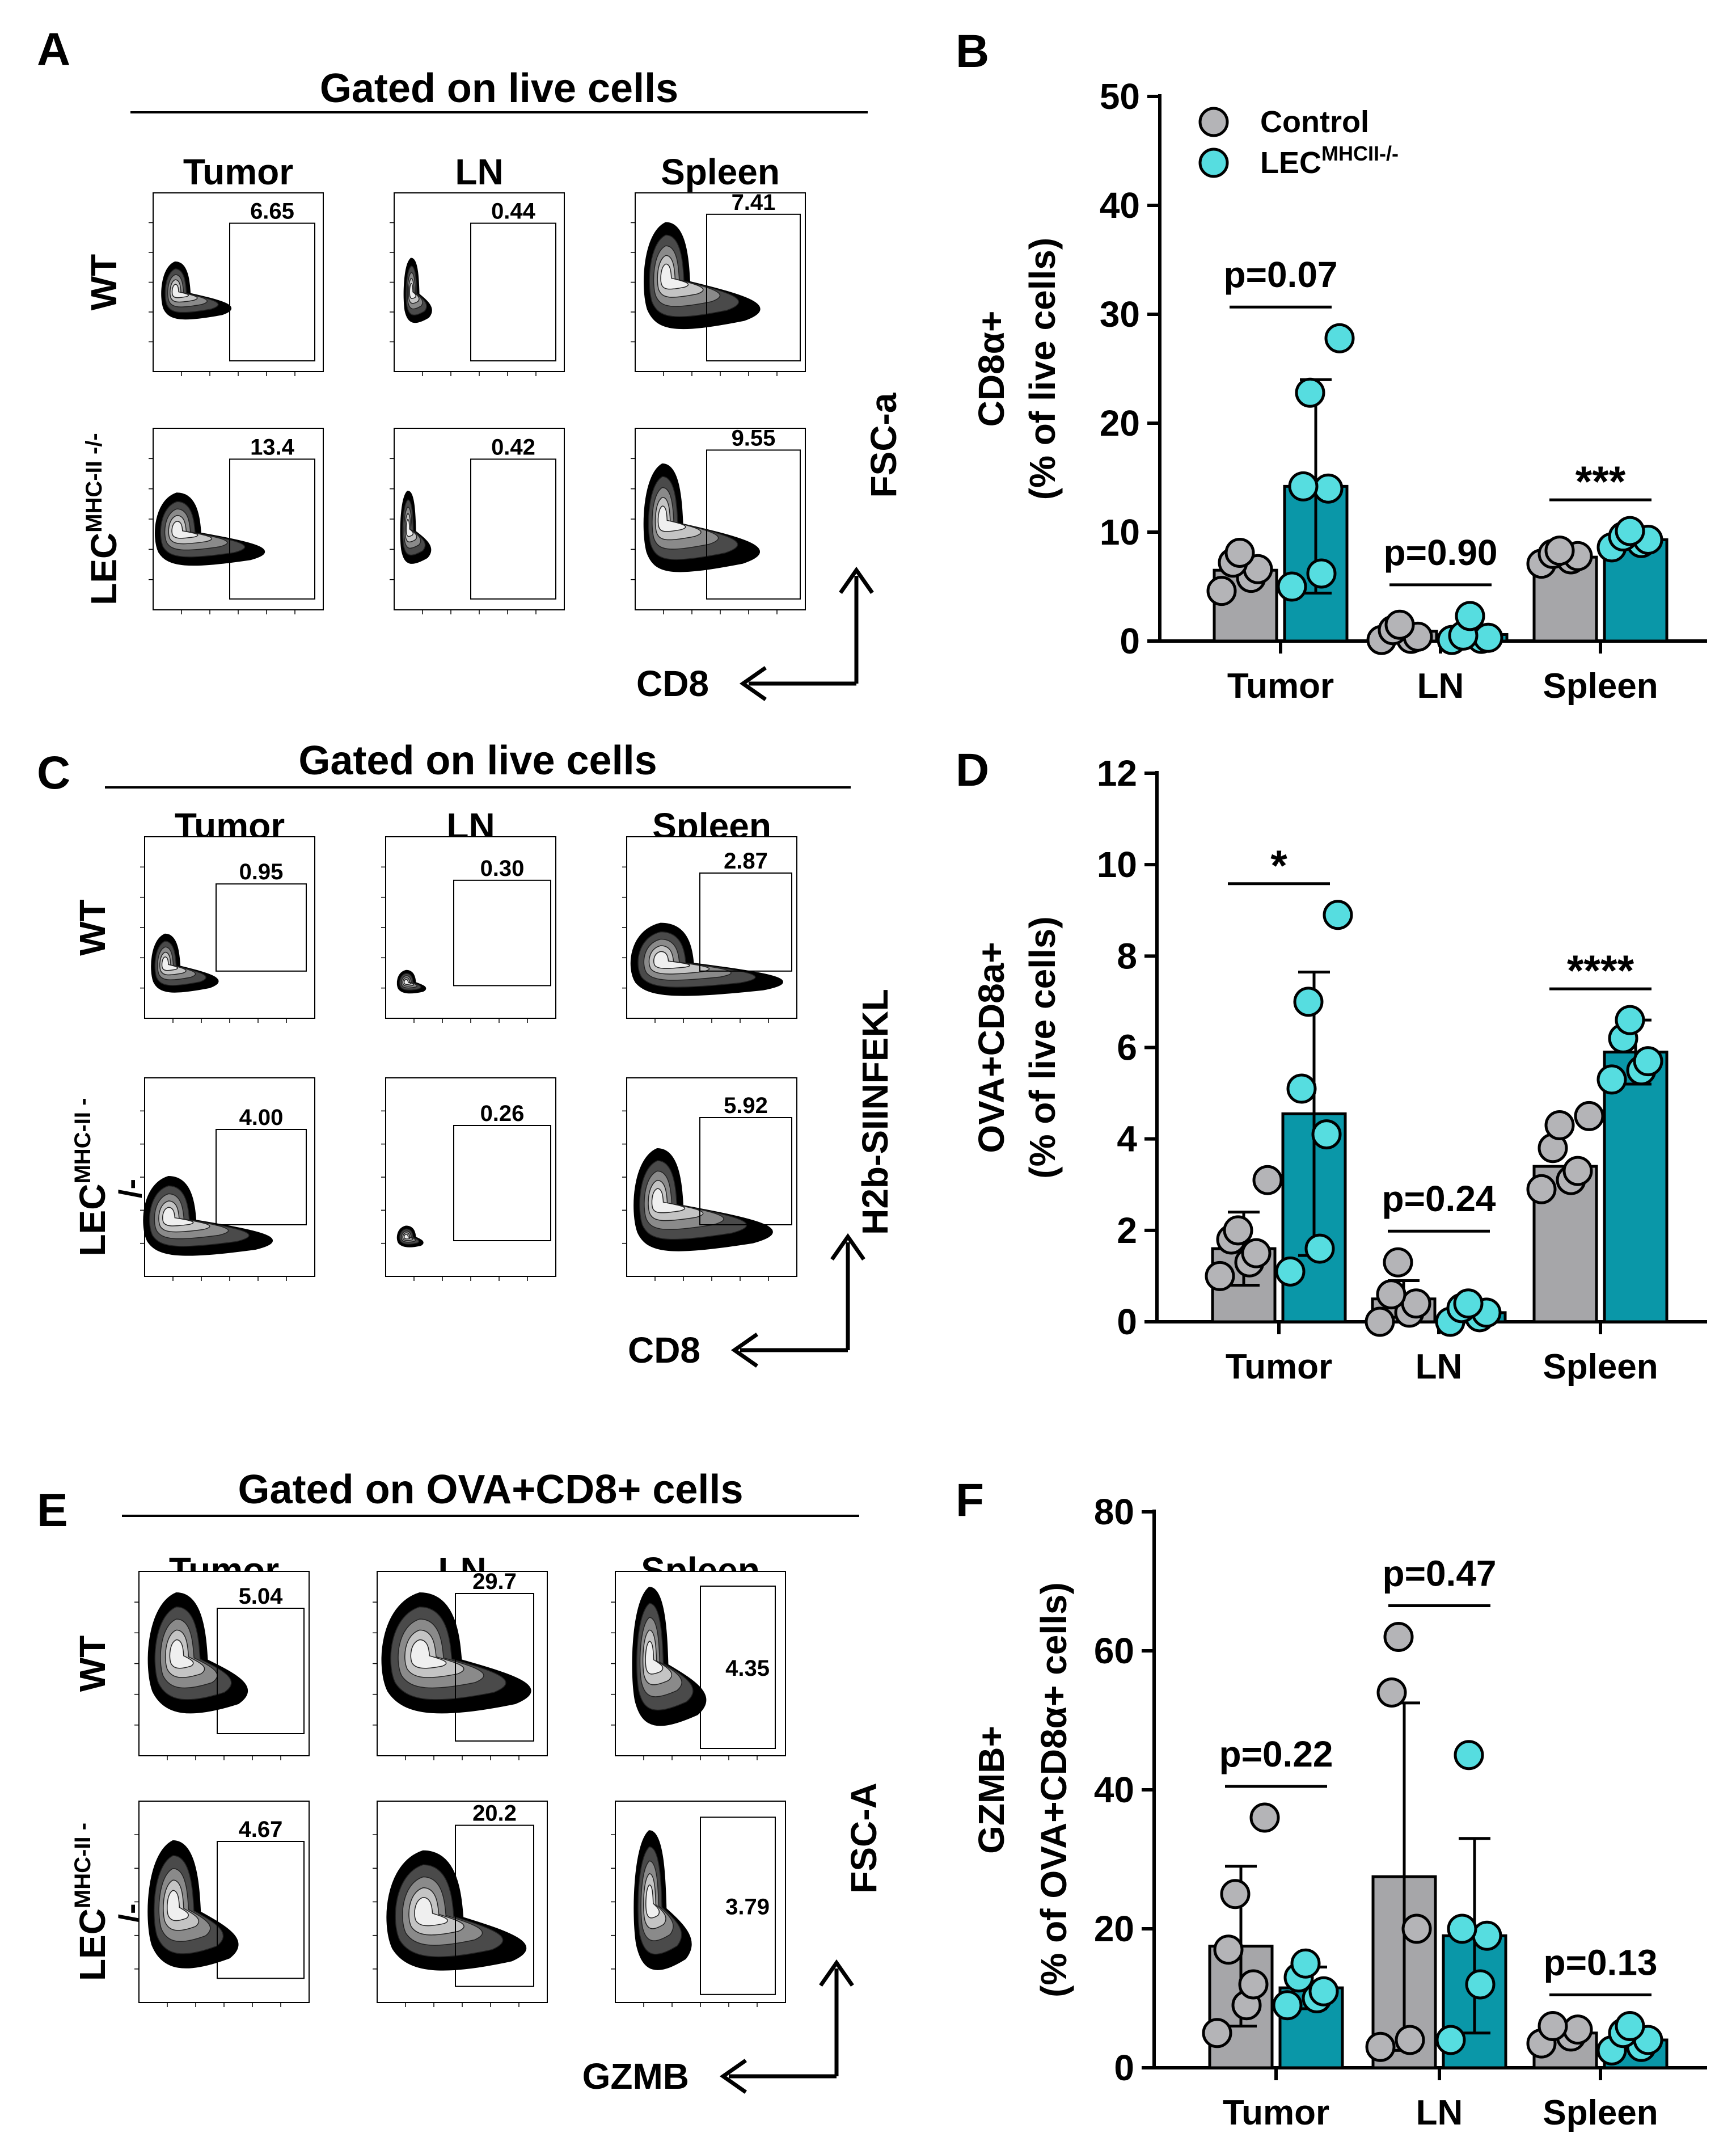  What do you see at coordinates (1114, 1511) in the screenshot?
I see `y-tick-label: 80` at bounding box center [1114, 1511].